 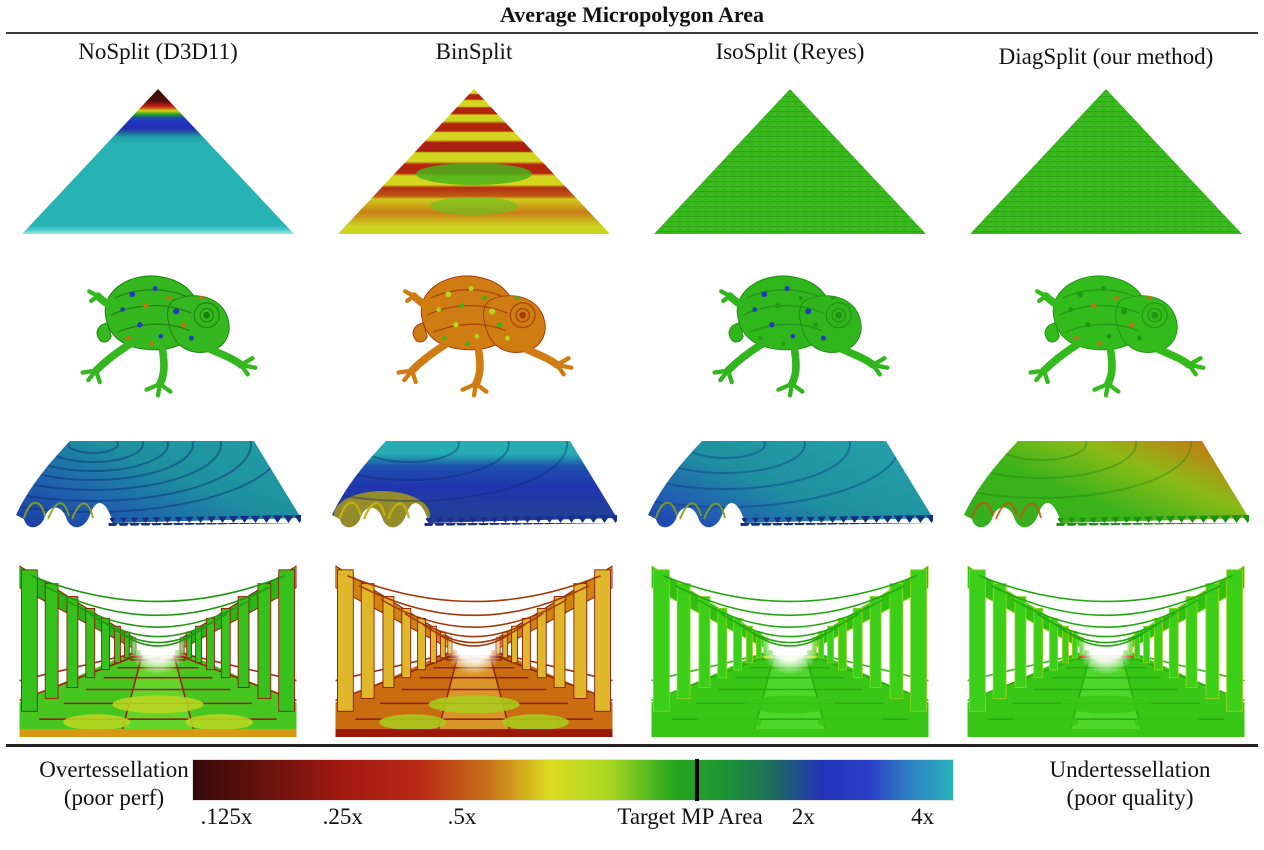 I want to click on tick-label-target: Target MP Area, so click(x=690, y=816).